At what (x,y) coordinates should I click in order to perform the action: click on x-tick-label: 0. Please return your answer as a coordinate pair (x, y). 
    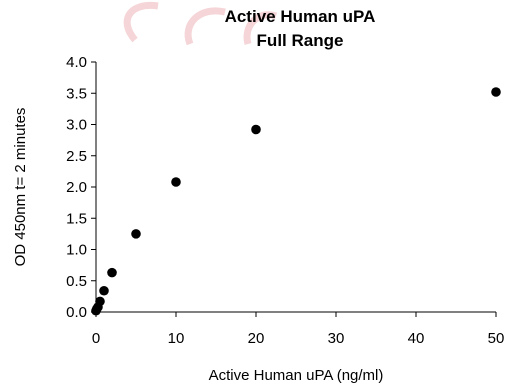
    Looking at the image, I should click on (96, 338).